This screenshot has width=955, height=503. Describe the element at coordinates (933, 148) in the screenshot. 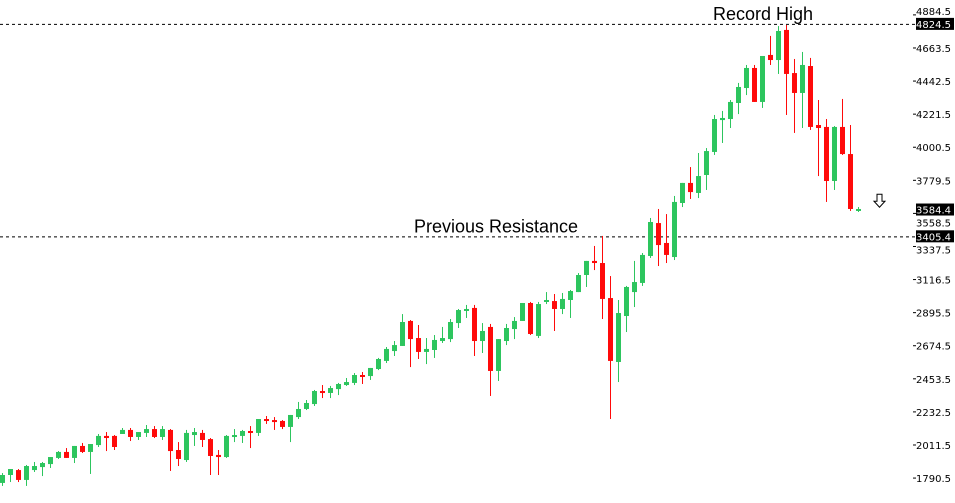

I see `y-tick-label: 4000.5` at that location.